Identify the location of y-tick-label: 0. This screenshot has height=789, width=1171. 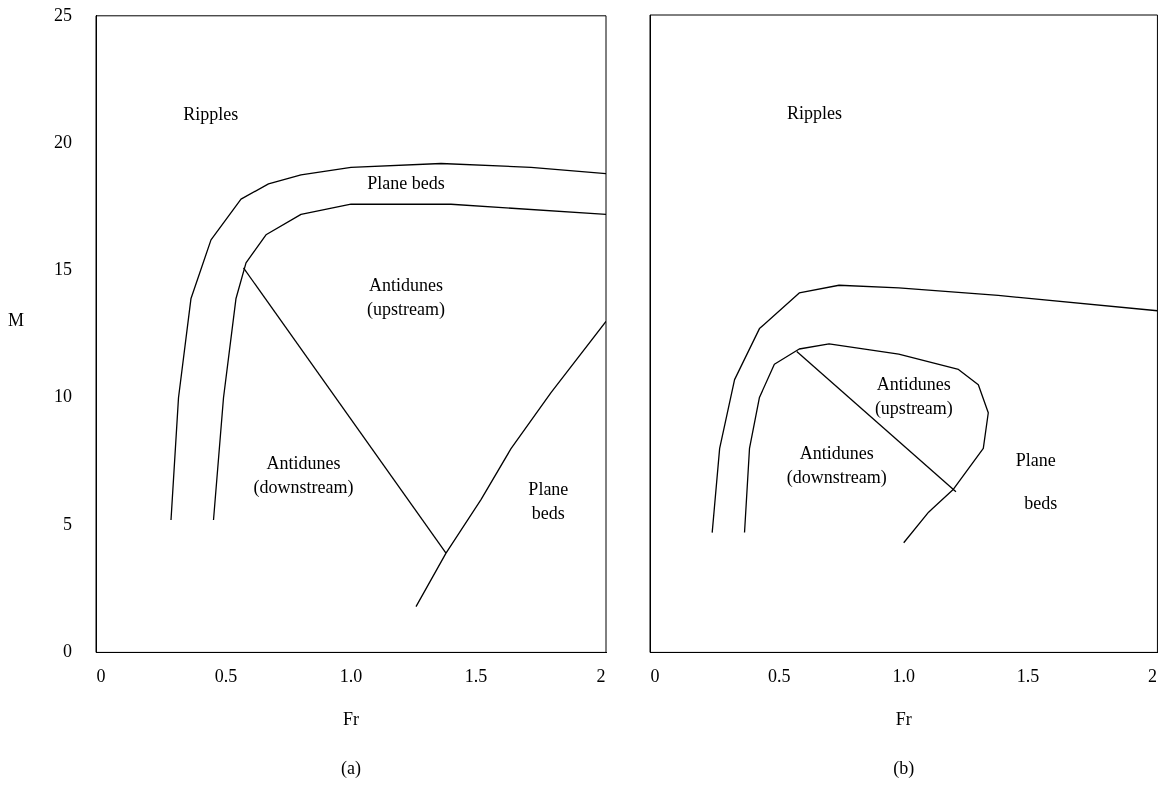
(67, 651).